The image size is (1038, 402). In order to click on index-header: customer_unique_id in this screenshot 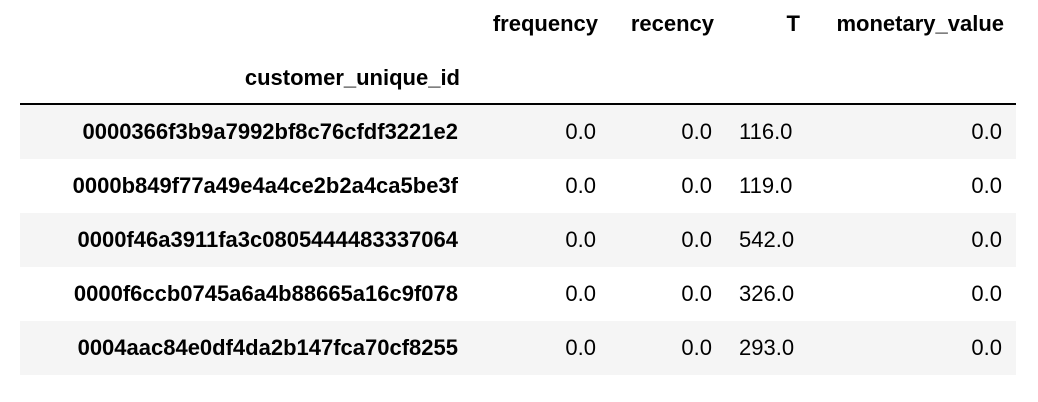, I will do `click(352, 77)`.